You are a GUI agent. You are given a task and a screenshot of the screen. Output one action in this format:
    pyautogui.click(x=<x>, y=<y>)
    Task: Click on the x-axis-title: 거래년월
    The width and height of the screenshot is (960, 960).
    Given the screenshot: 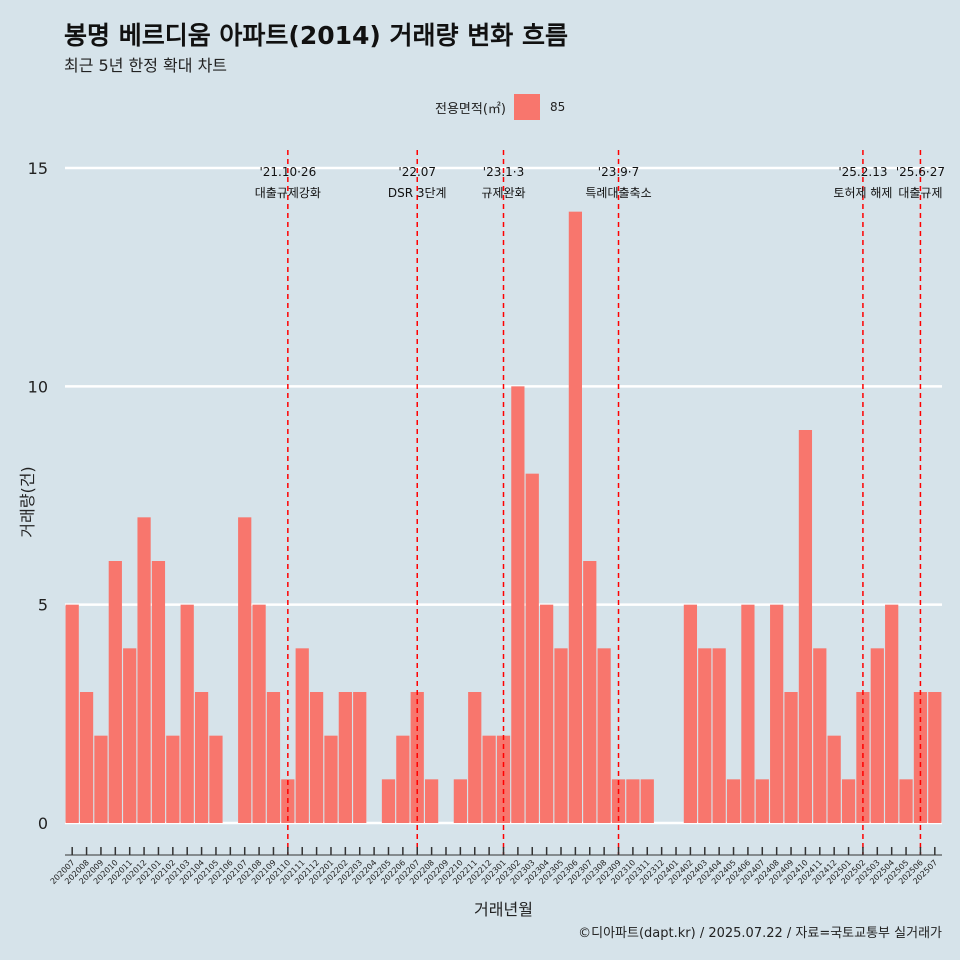 What is the action you would take?
    pyautogui.click(x=503, y=909)
    